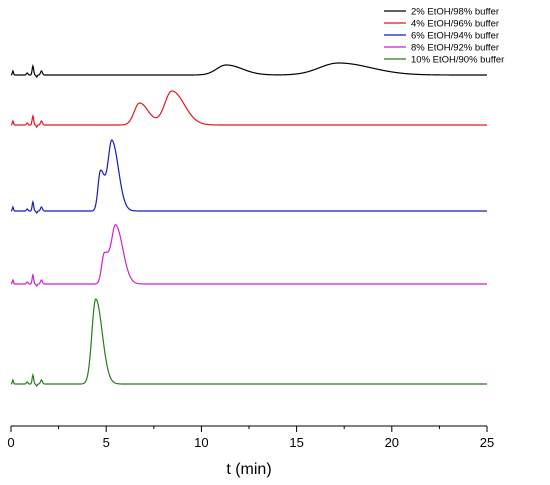  I want to click on x-tick-label: 10, so click(201, 442).